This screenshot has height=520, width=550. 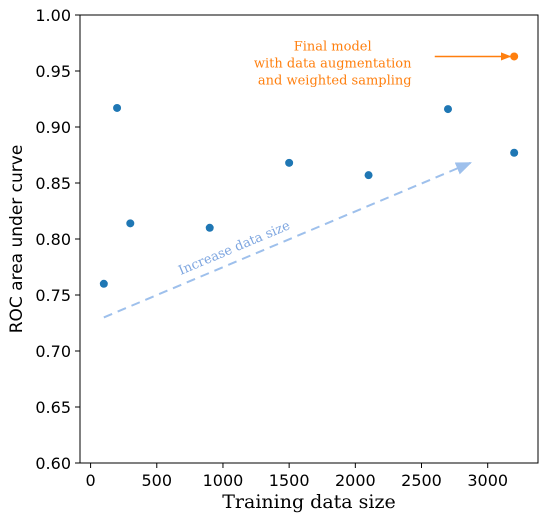 What do you see at coordinates (53, 295) in the screenshot?
I see `y-tick-label: 0.75` at bounding box center [53, 295].